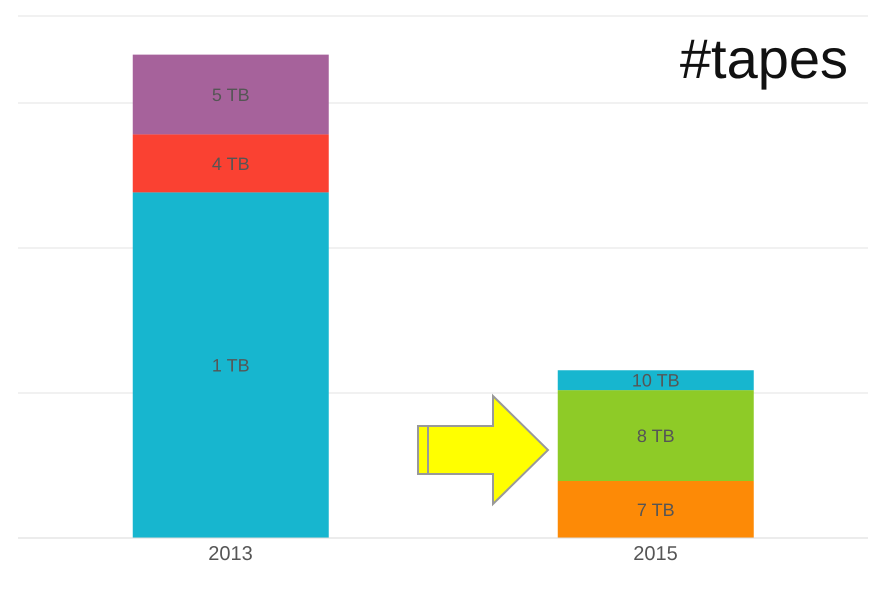 This screenshot has height=595, width=889. What do you see at coordinates (230, 554) in the screenshot?
I see `x-tick-label: 2013` at bounding box center [230, 554].